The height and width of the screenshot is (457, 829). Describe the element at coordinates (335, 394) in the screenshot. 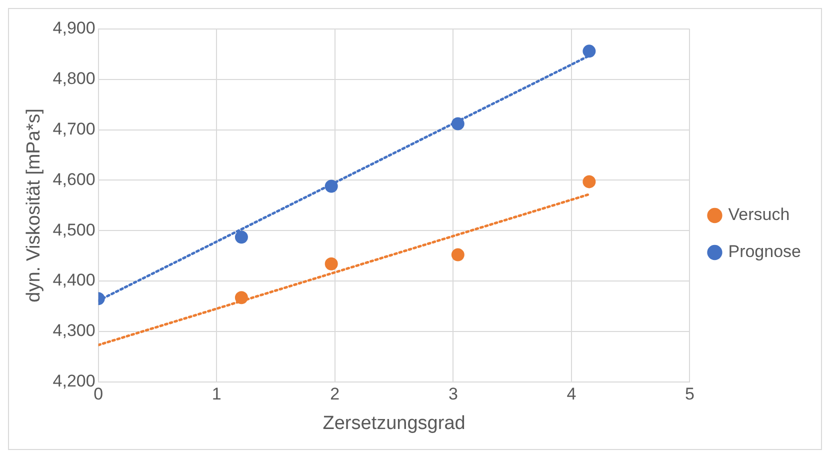

I see `x-tick-label: 2` at that location.